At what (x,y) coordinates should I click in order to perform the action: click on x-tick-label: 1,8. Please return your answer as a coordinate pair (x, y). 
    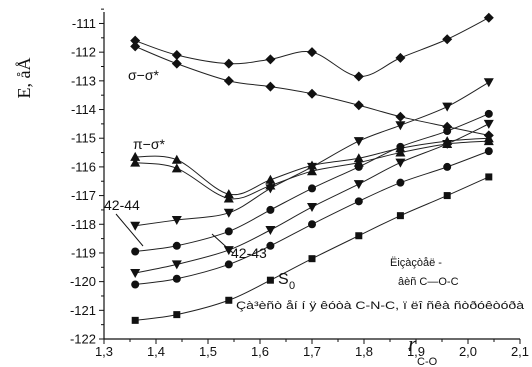
    Looking at the image, I should click on (364, 351).